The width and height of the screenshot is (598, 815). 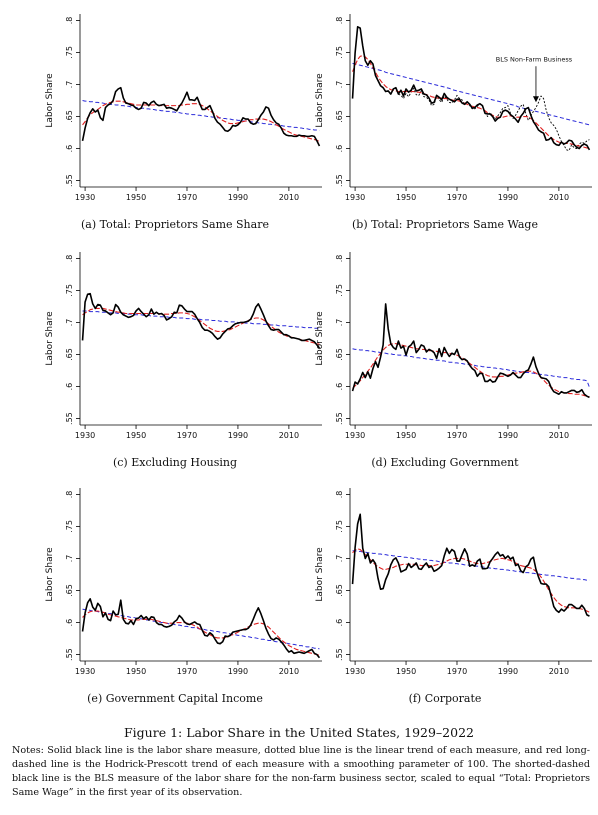 I want to click on caption-d: (d) Excluding Government, so click(x=445, y=462).